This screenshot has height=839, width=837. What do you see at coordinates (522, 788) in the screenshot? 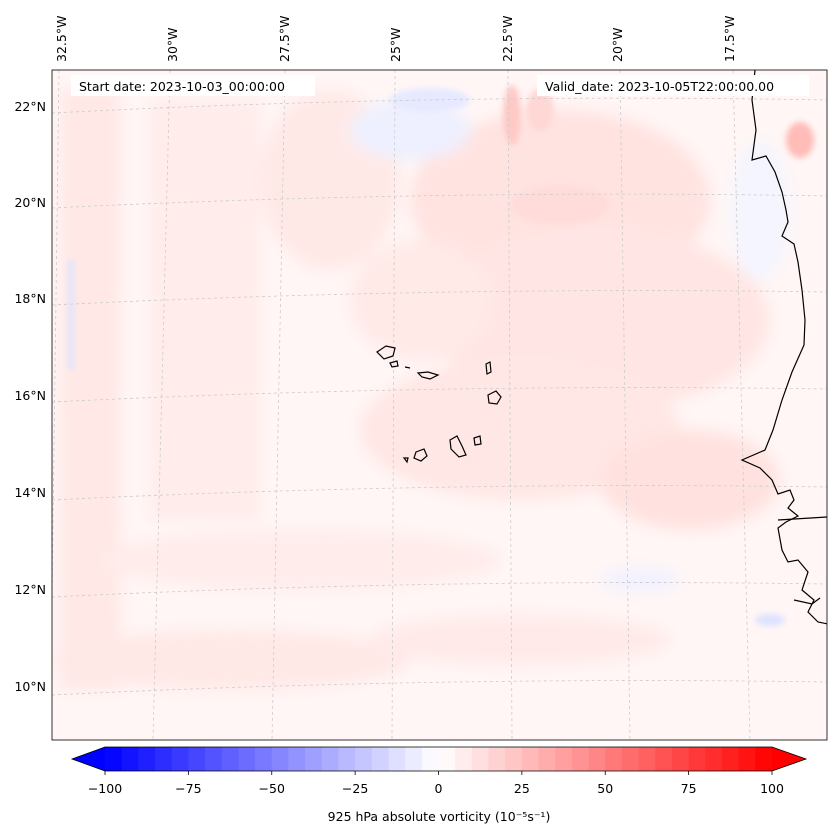
I see `colorbar-tick-label: 25` at bounding box center [522, 788].